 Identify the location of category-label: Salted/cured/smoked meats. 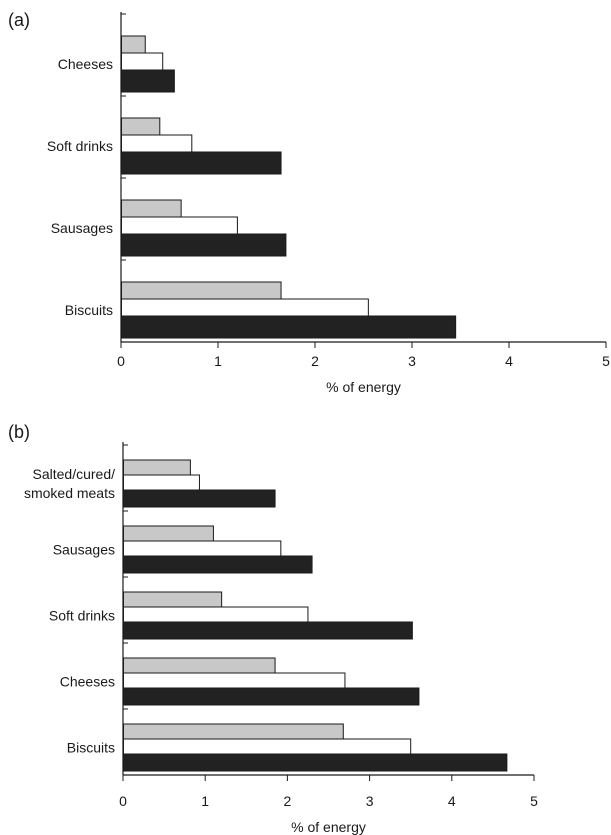
(69, 483).